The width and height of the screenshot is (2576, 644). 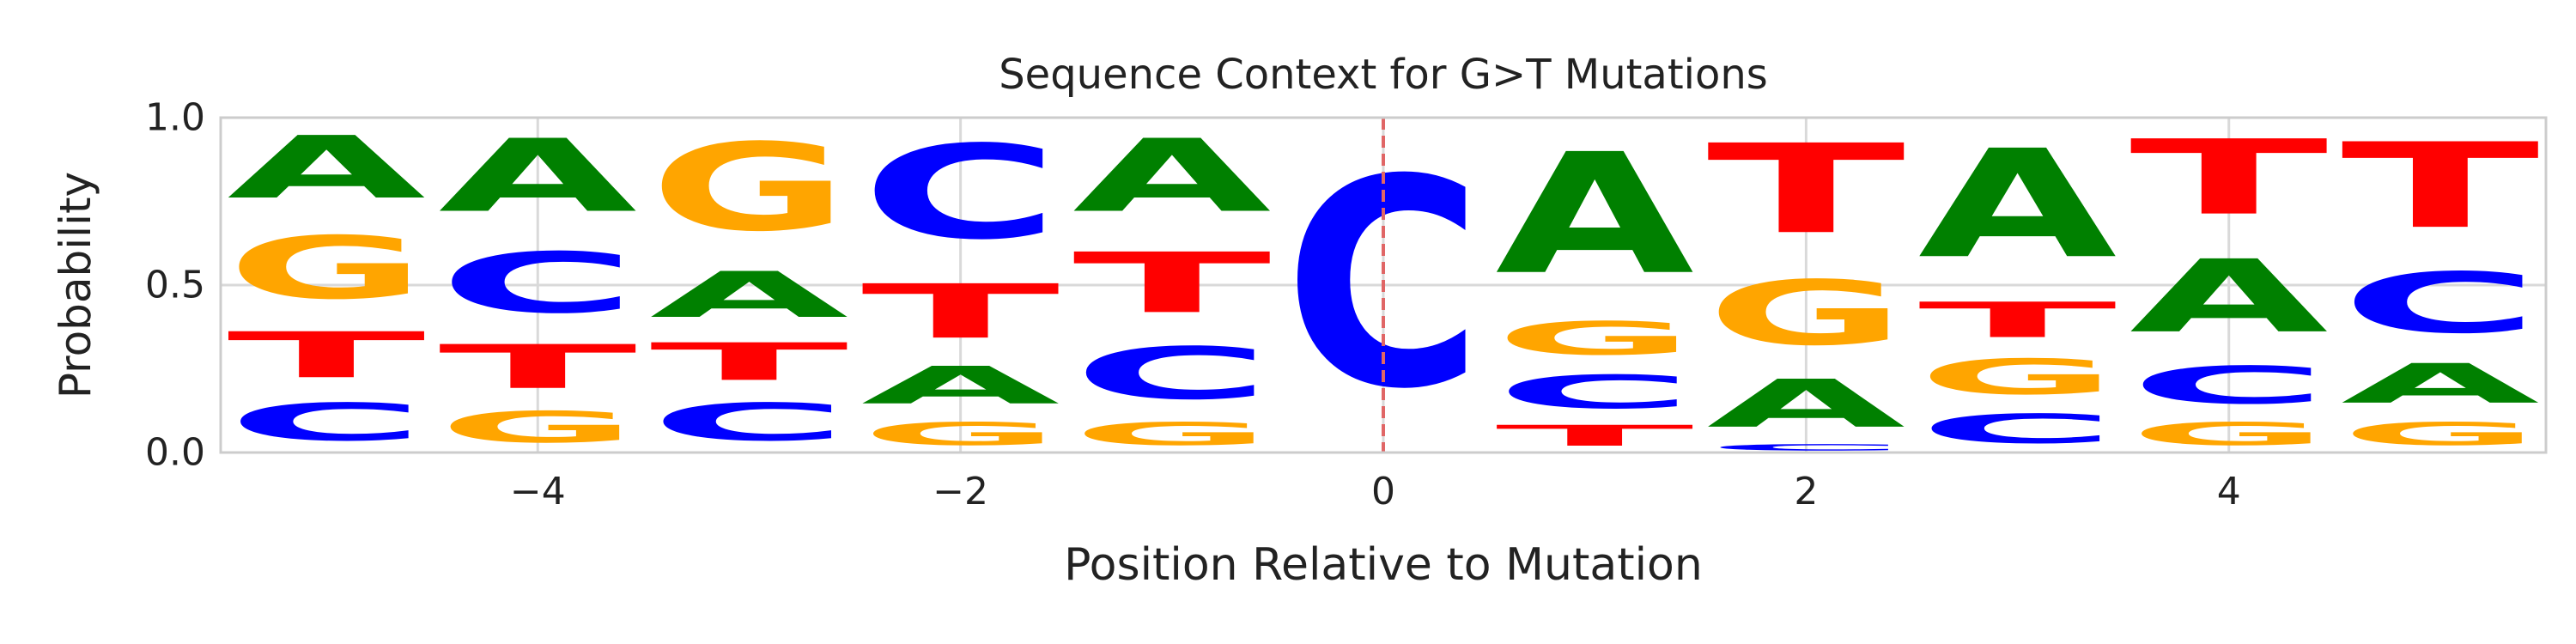 I want to click on y-tick-label: 0.0, so click(x=175, y=453).